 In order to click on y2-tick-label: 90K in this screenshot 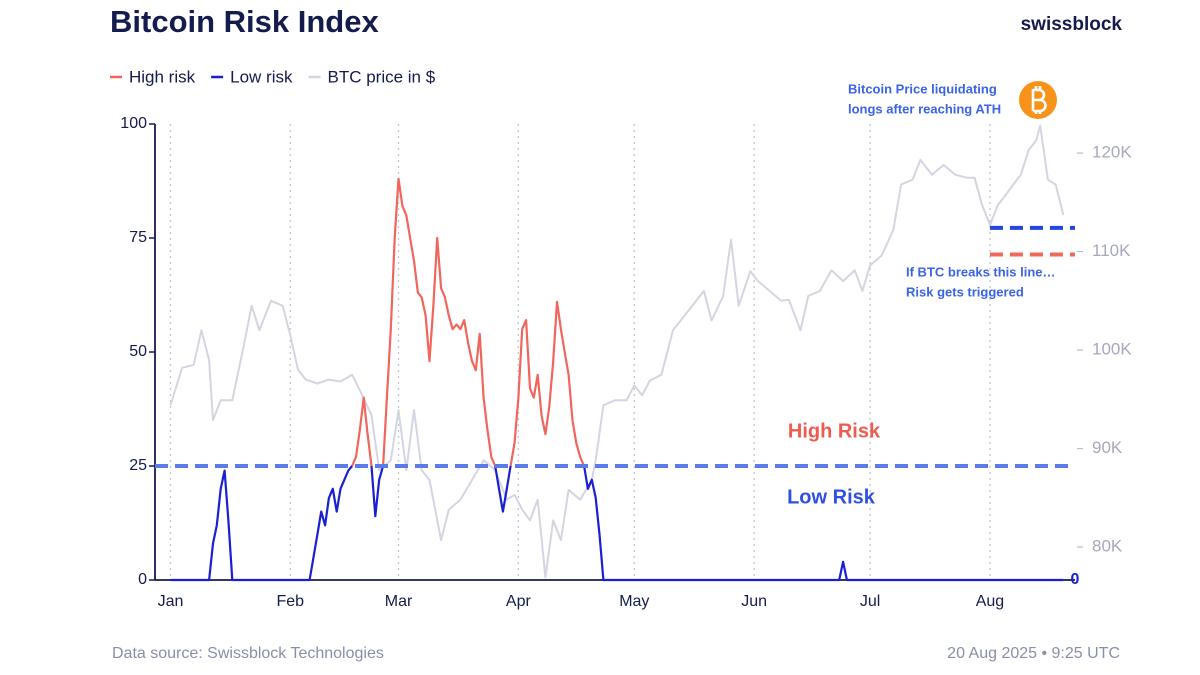, I will do `click(1107, 447)`.